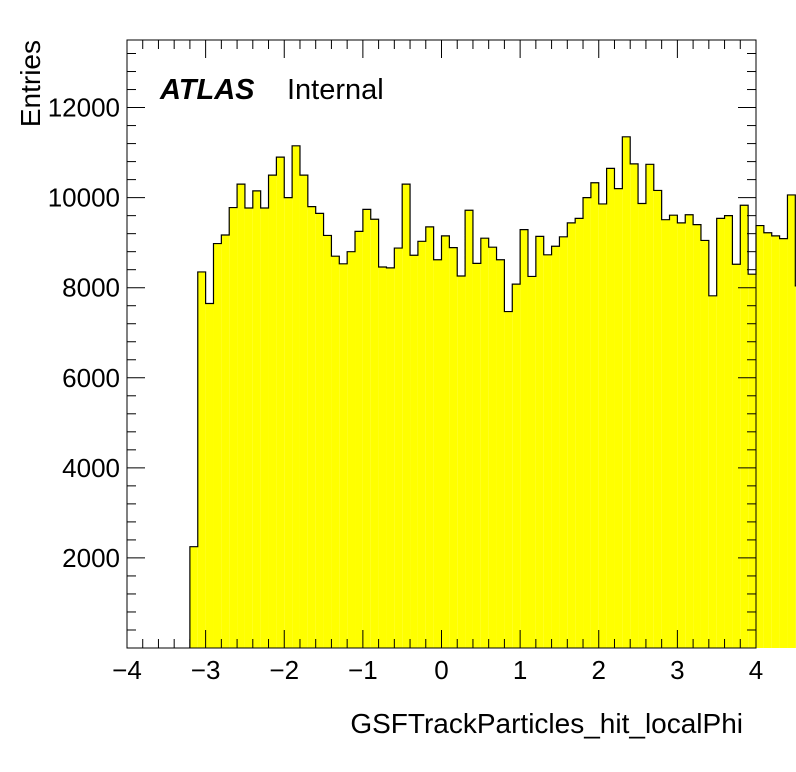 Image resolution: width=796 pixels, height=772 pixels. What do you see at coordinates (206, 670) in the screenshot?
I see `x-tick-label: −3` at bounding box center [206, 670].